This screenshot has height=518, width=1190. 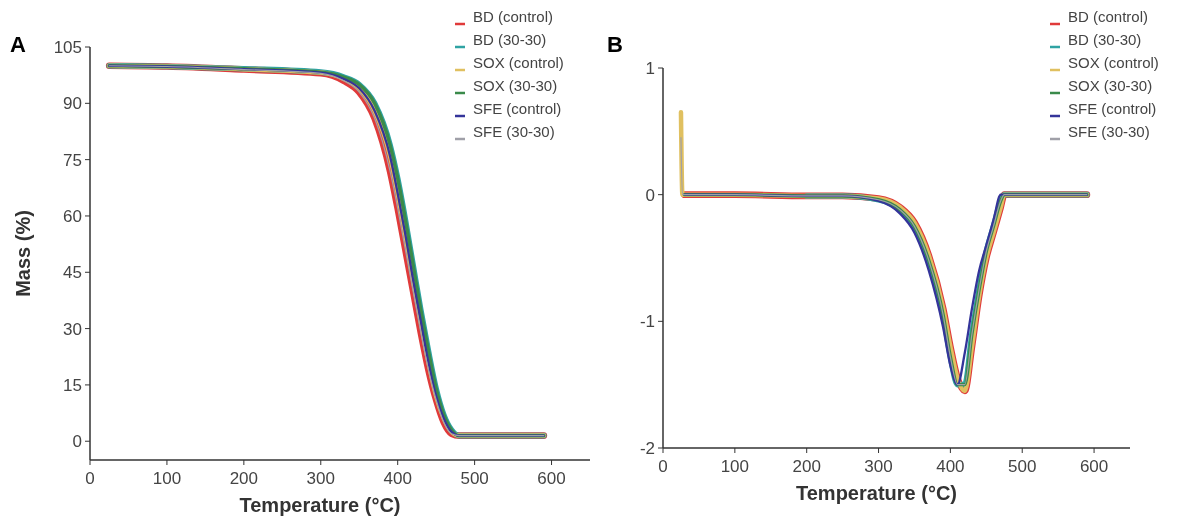 What do you see at coordinates (72, 216) in the screenshot?
I see `y-tick-label: 60` at bounding box center [72, 216].